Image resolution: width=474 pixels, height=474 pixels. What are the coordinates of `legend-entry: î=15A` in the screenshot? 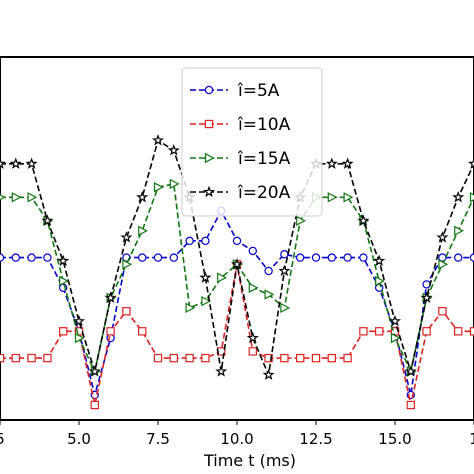 It's located at (240, 159).